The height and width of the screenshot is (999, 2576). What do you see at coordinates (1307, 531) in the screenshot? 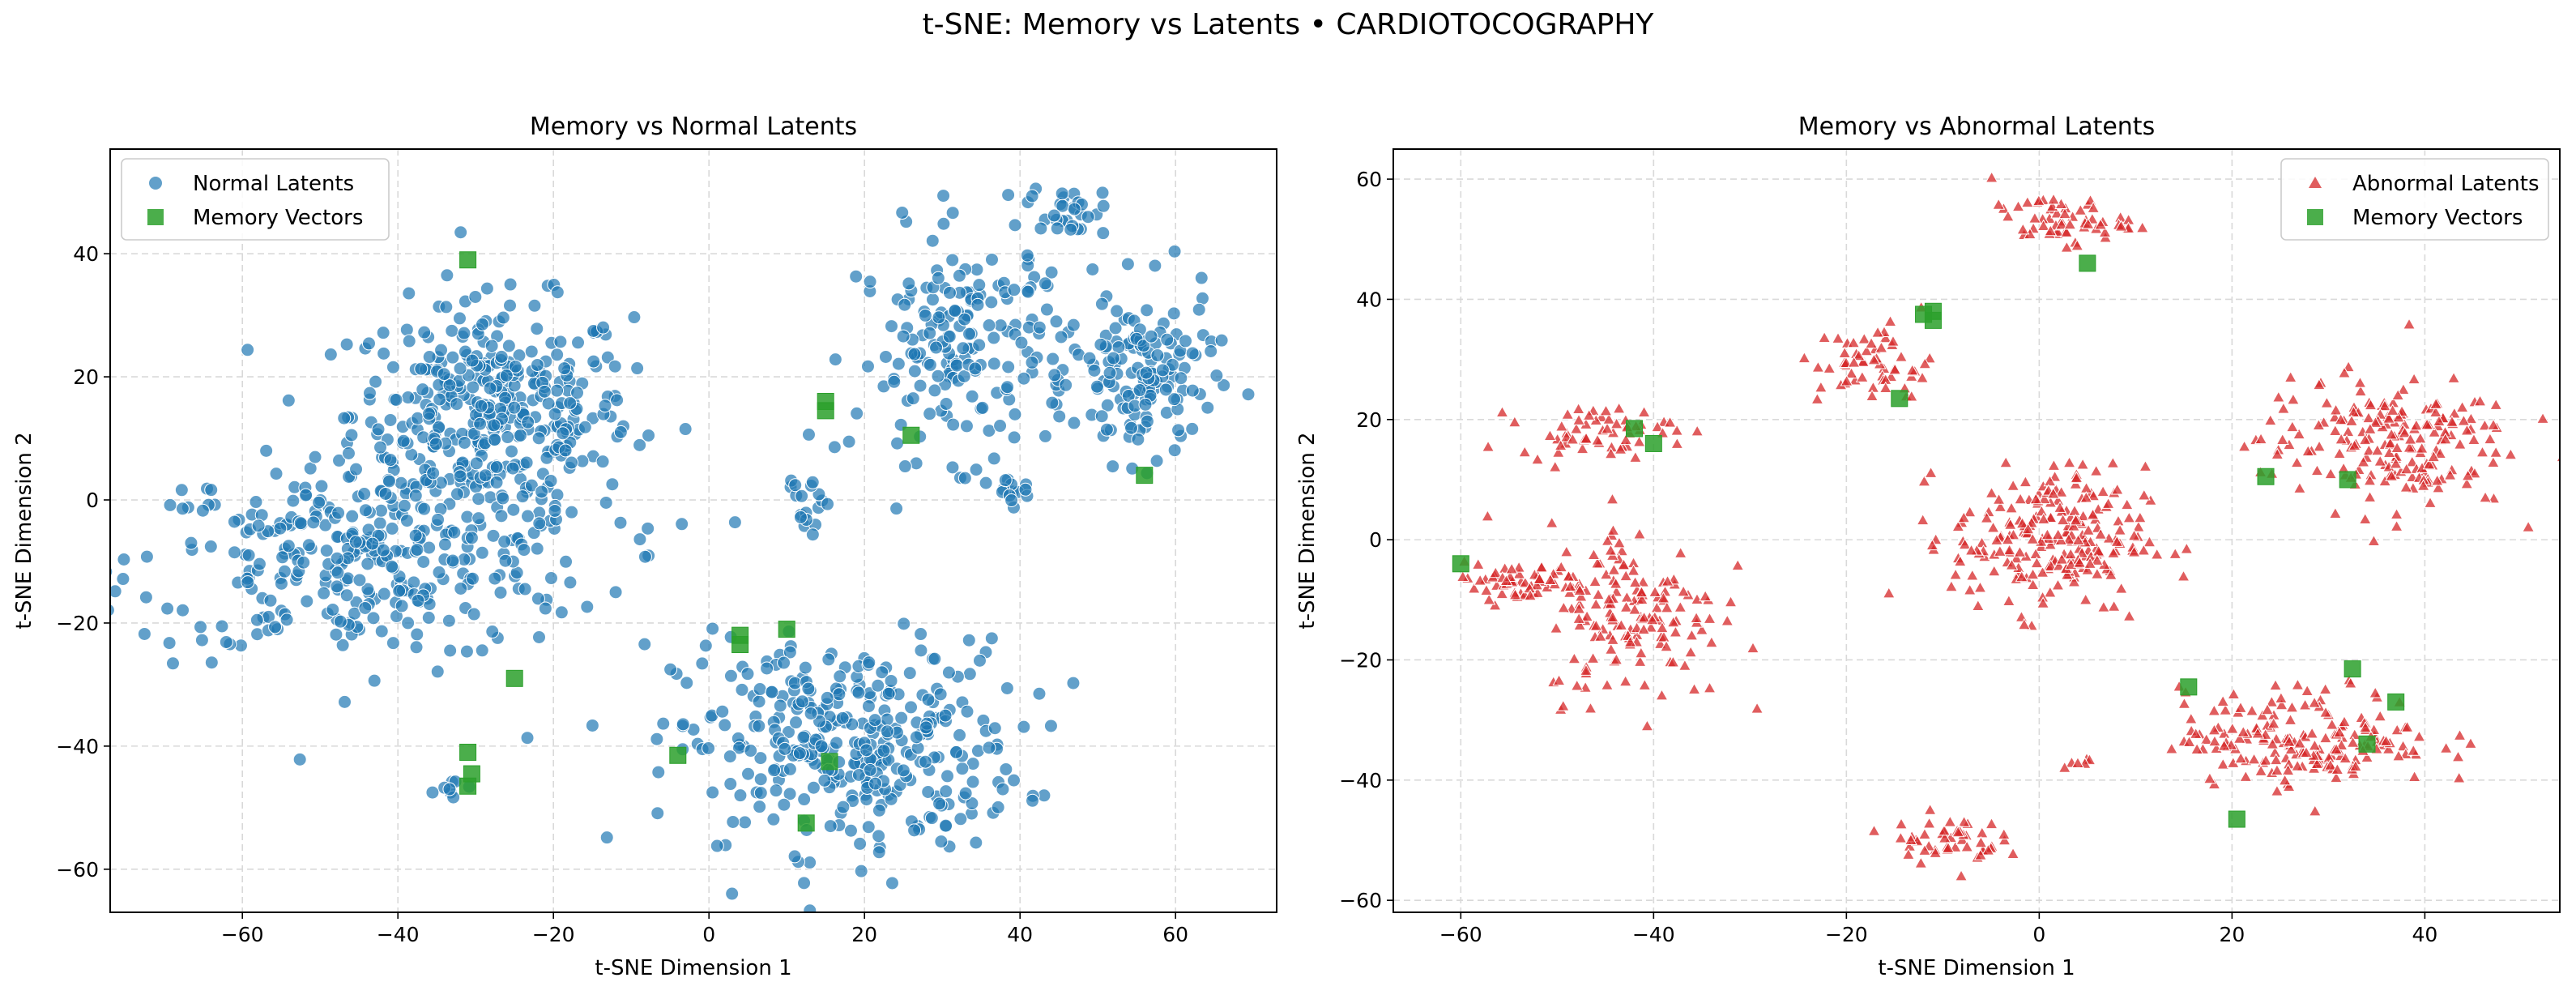
I see `y-axis-label: t-SNE Dimension 2` at bounding box center [1307, 531].